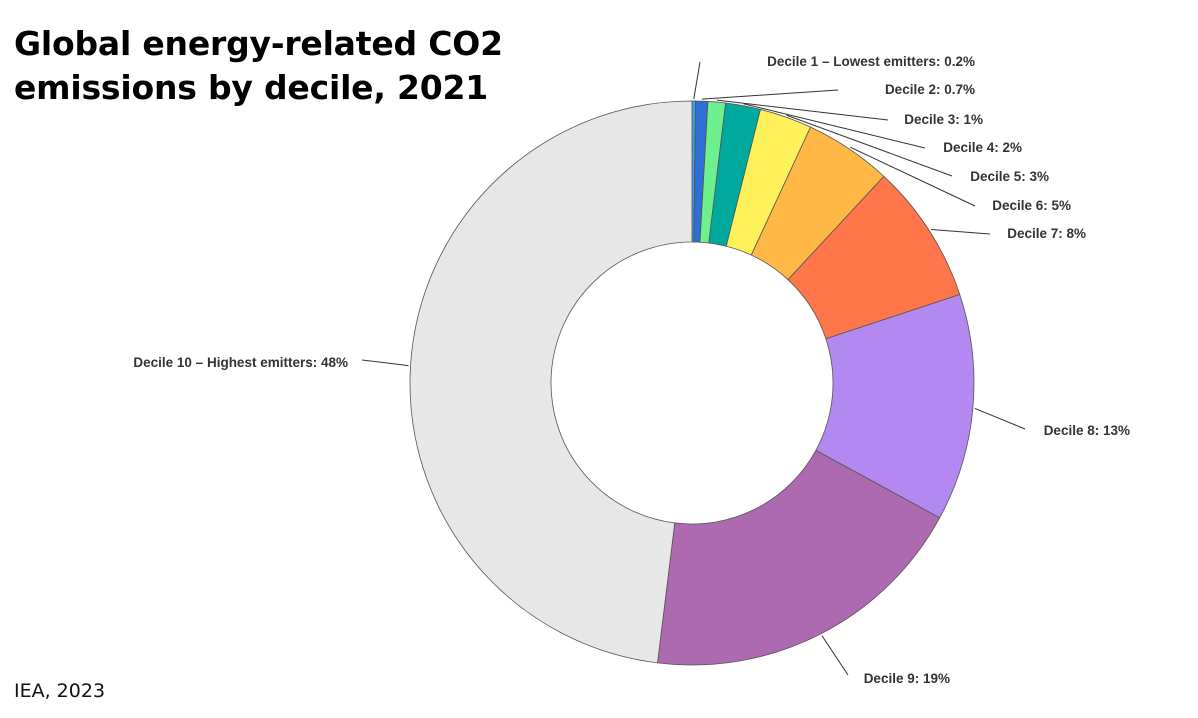  Describe the element at coordinates (240, 362) in the screenshot. I see `label-decile-10: Decile 10 – Highest emitters: 48%` at that location.